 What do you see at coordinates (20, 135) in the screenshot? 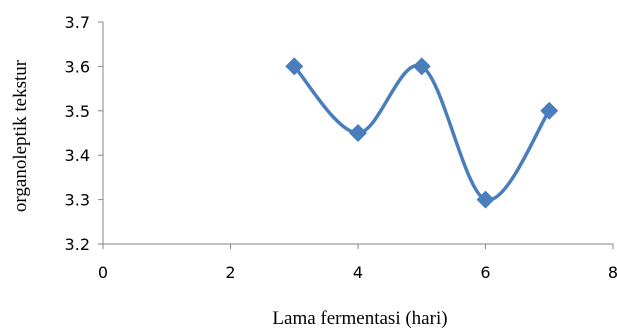
I see `y-axis-title: organoleptik tekstur` at bounding box center [20, 135].